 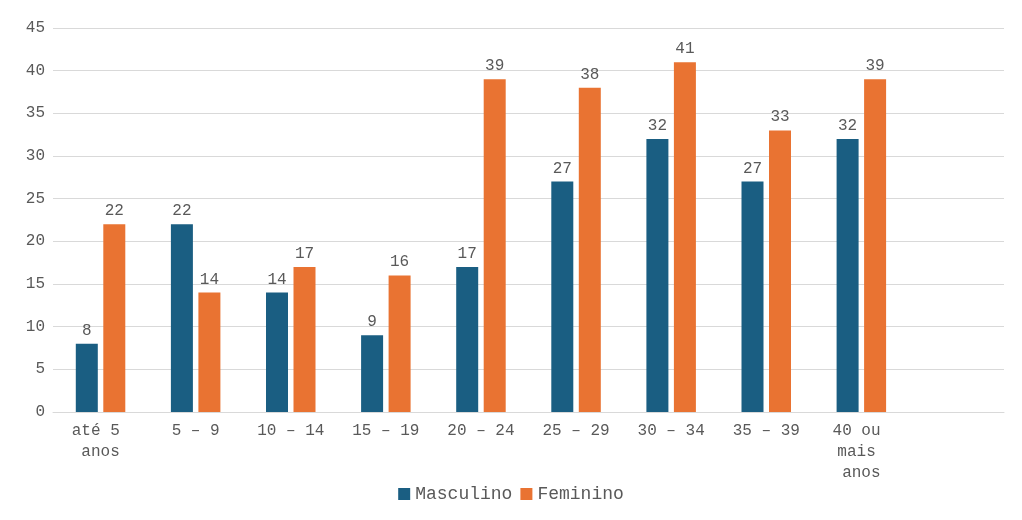 I want to click on y-tick-label: 25, so click(x=35, y=198).